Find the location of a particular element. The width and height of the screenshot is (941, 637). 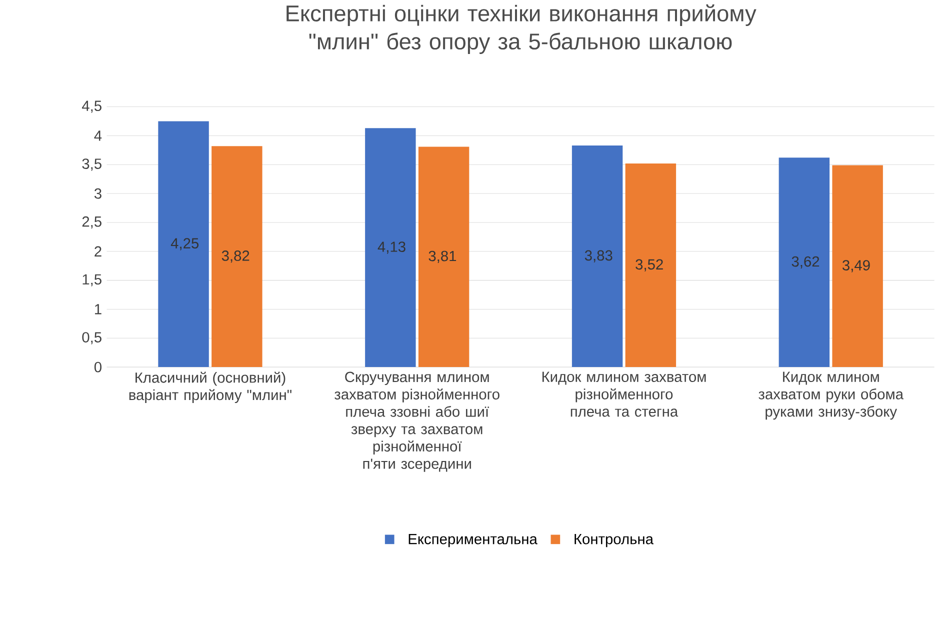

legend-label: Експериментальна is located at coordinates (473, 541).